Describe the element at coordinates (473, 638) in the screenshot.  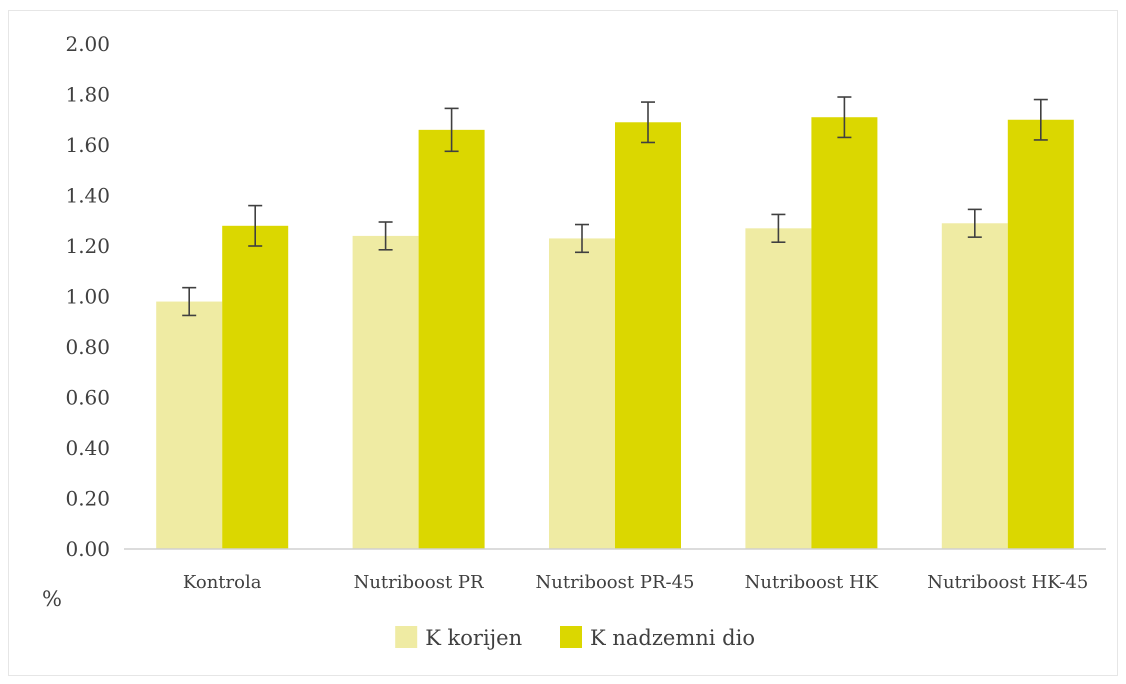
I see `legend-label: K korijen` at that location.